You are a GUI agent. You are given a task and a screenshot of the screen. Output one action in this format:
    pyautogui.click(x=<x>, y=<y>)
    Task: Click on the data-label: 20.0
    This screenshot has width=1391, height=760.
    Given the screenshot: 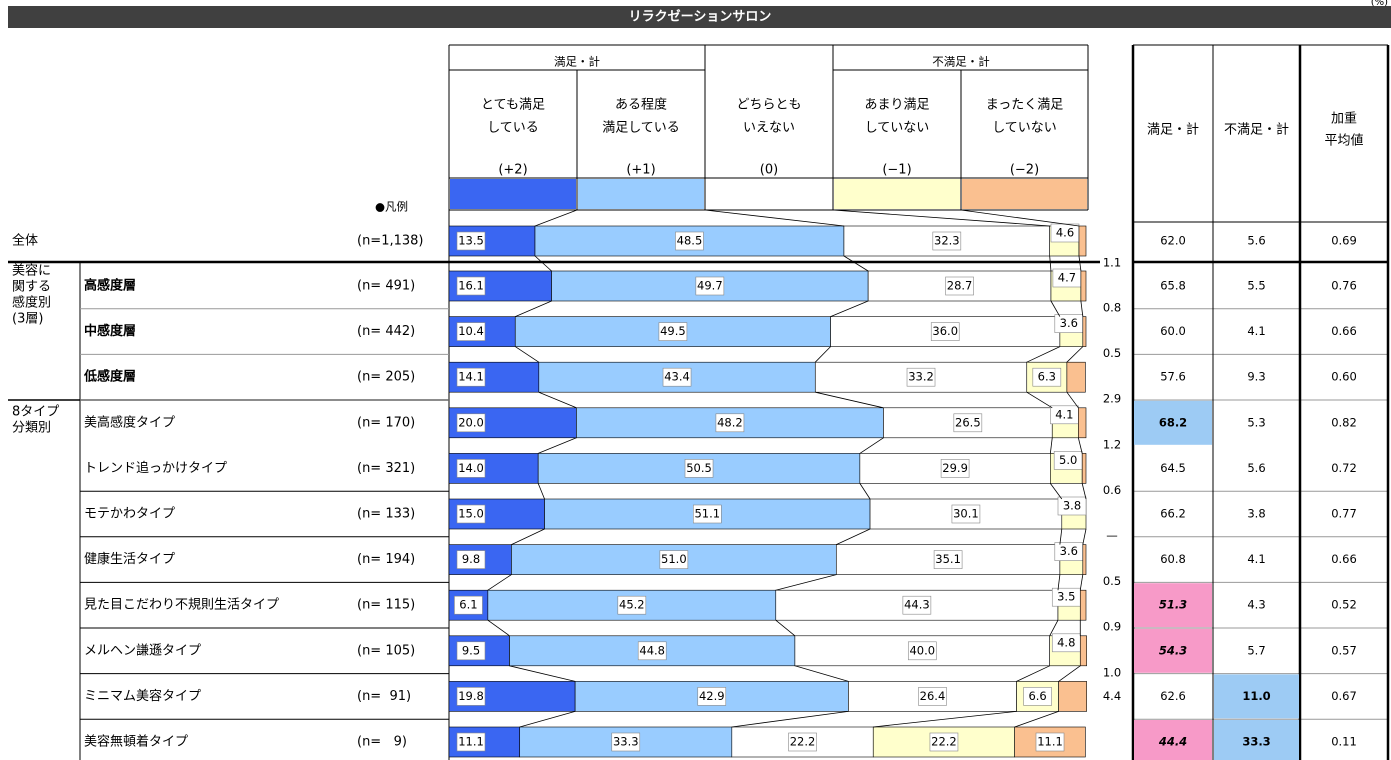 What is the action you would take?
    pyautogui.click(x=471, y=422)
    